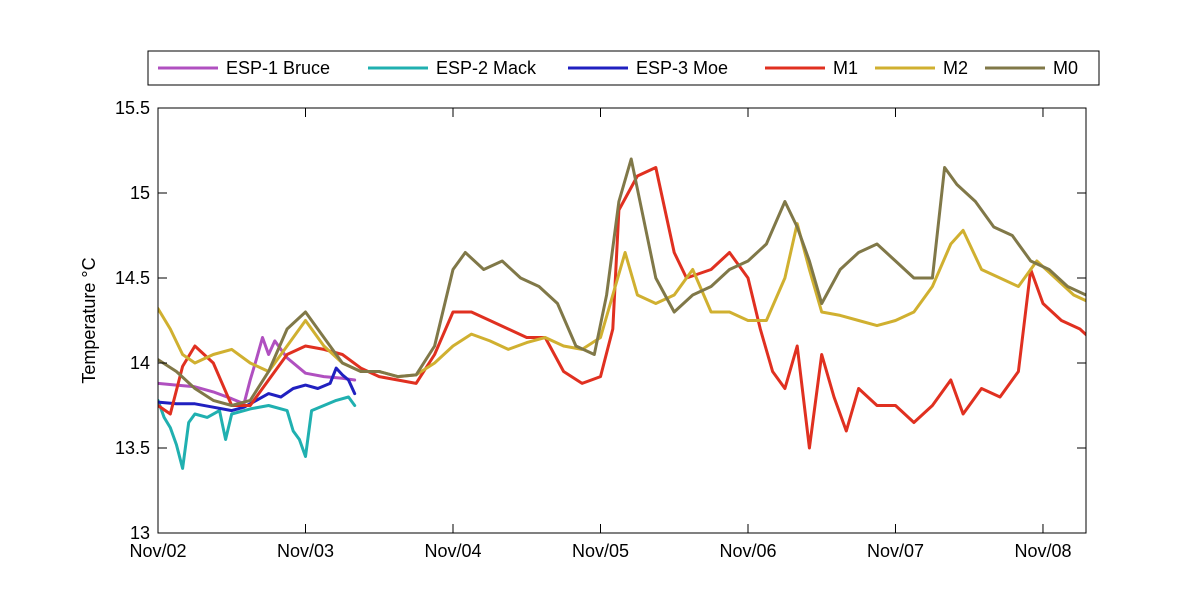  I want to click on y-tick-label: 14.5, so click(132, 278).